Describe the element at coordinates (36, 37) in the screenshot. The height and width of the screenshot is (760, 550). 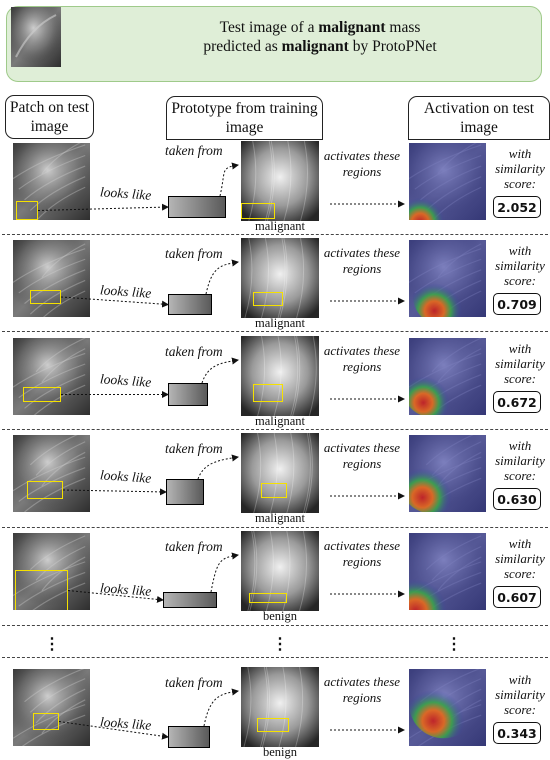
I see `test-image-thumbnail` at that location.